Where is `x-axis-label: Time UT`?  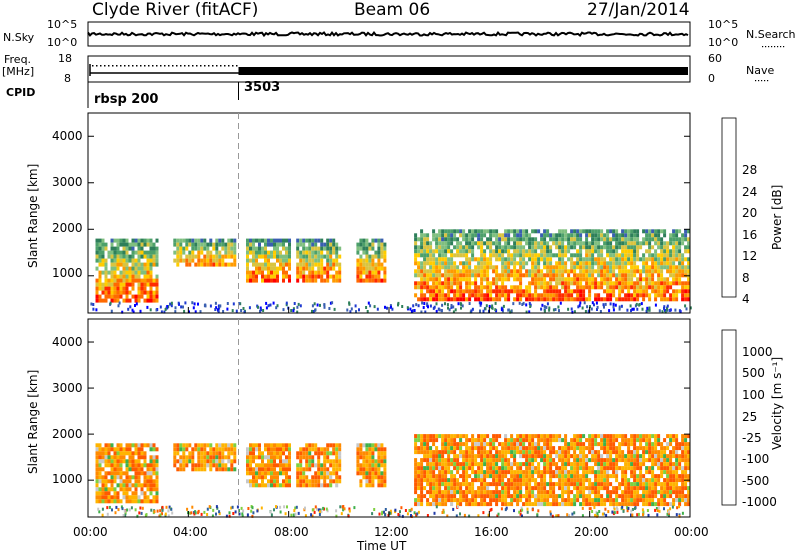
x-axis-label: Time UT is located at coordinates (382, 546).